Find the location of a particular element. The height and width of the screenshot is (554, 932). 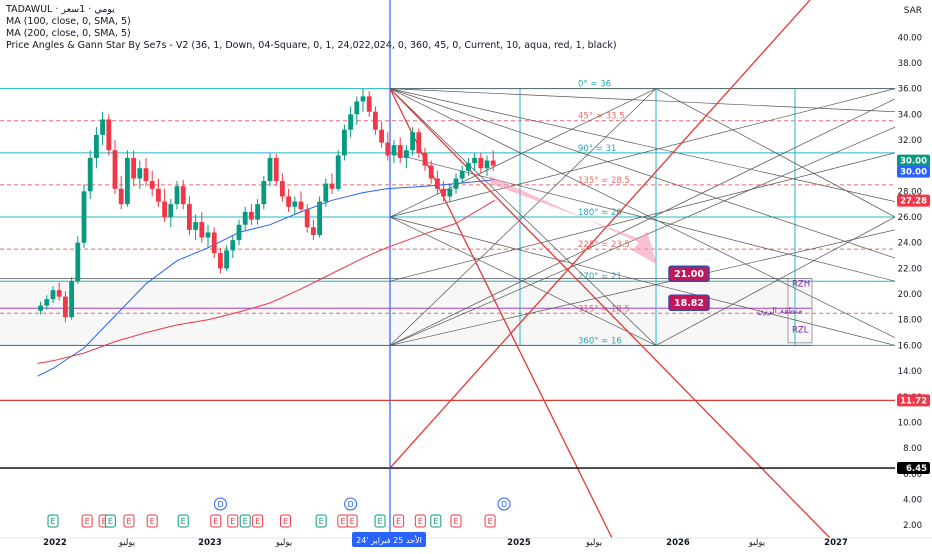

price-axis-tick: 28.00 is located at coordinates (910, 192).